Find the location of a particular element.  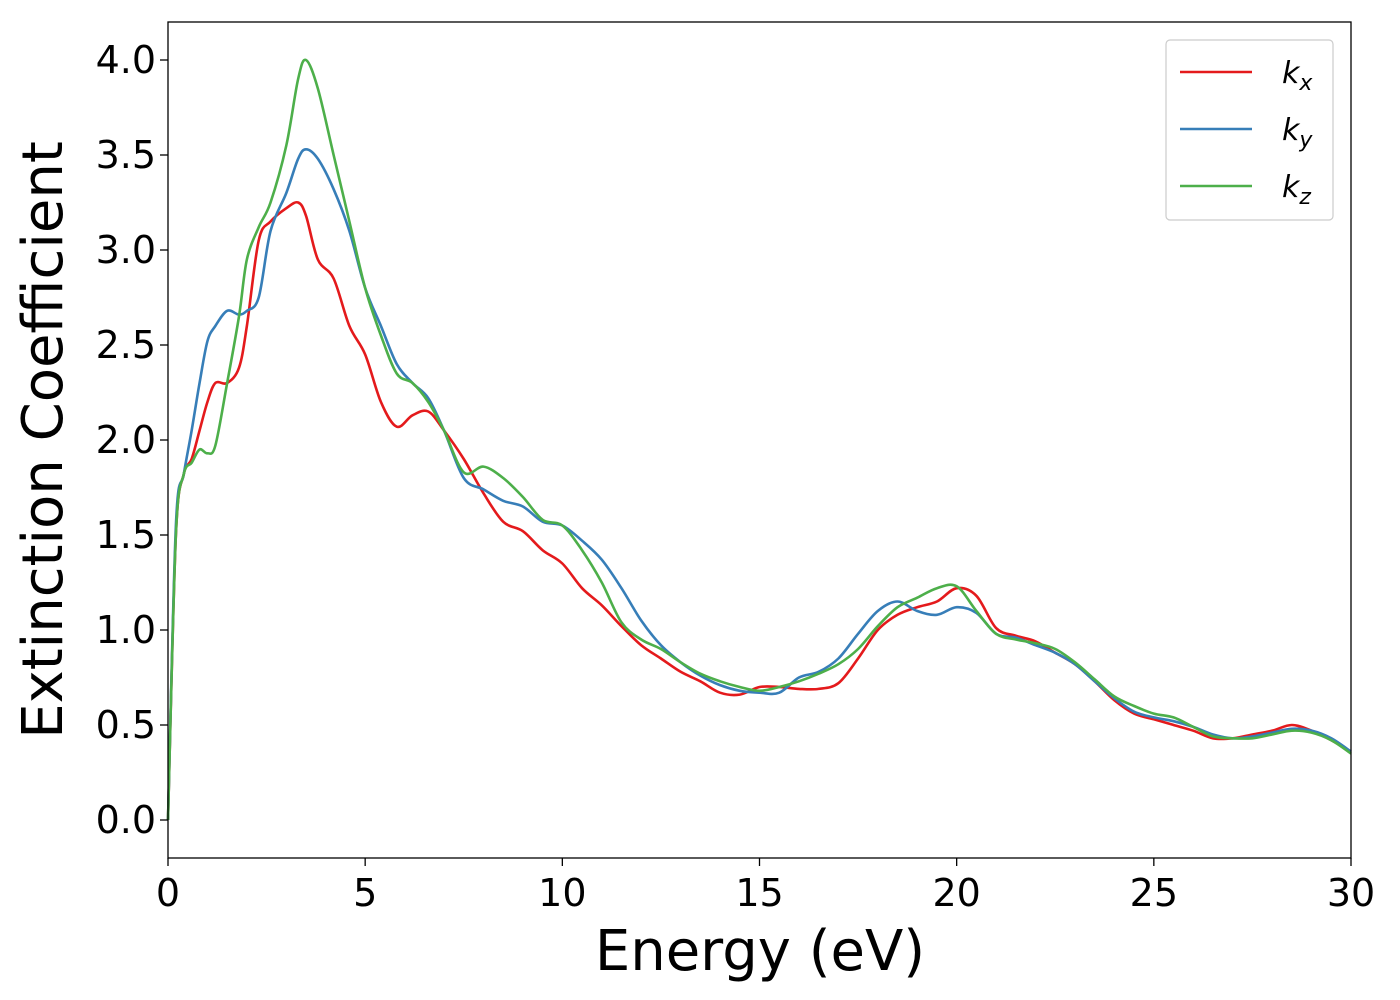

y-tick-label: 1.0 is located at coordinates (126, 630).